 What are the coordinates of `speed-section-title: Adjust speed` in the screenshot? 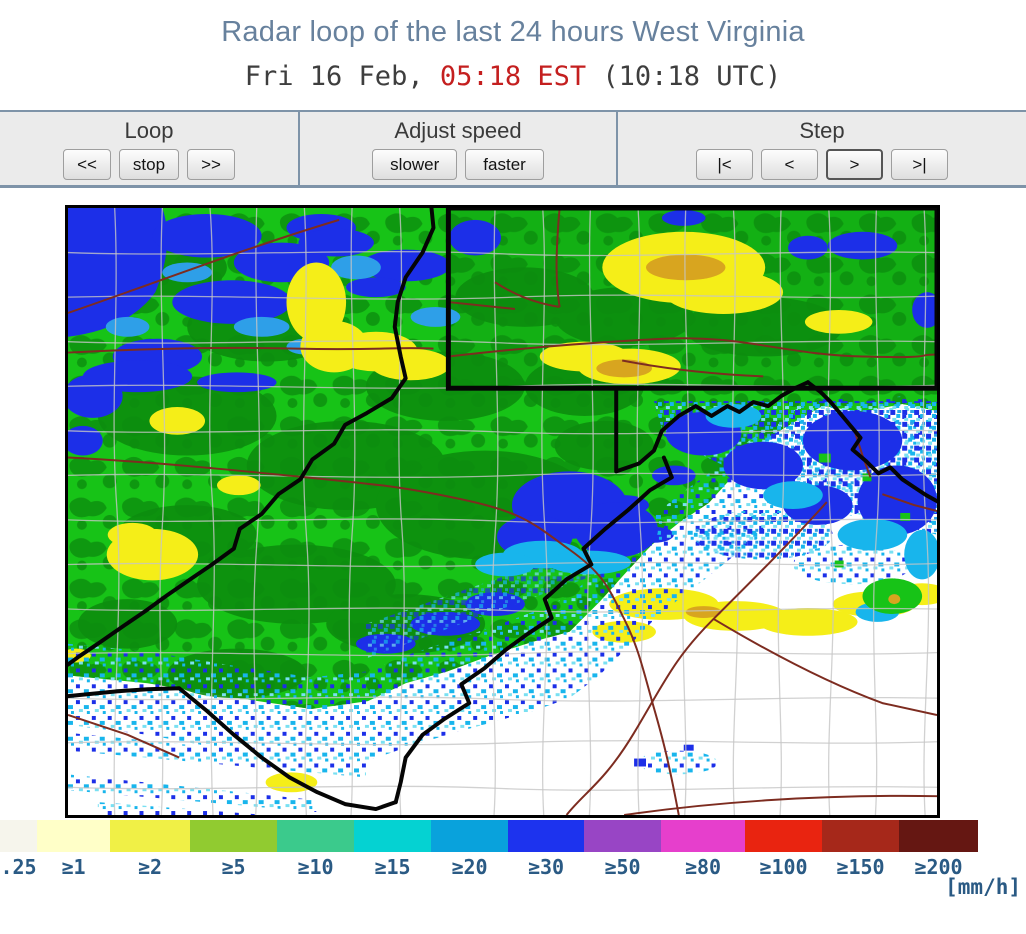 It's located at (458, 130).